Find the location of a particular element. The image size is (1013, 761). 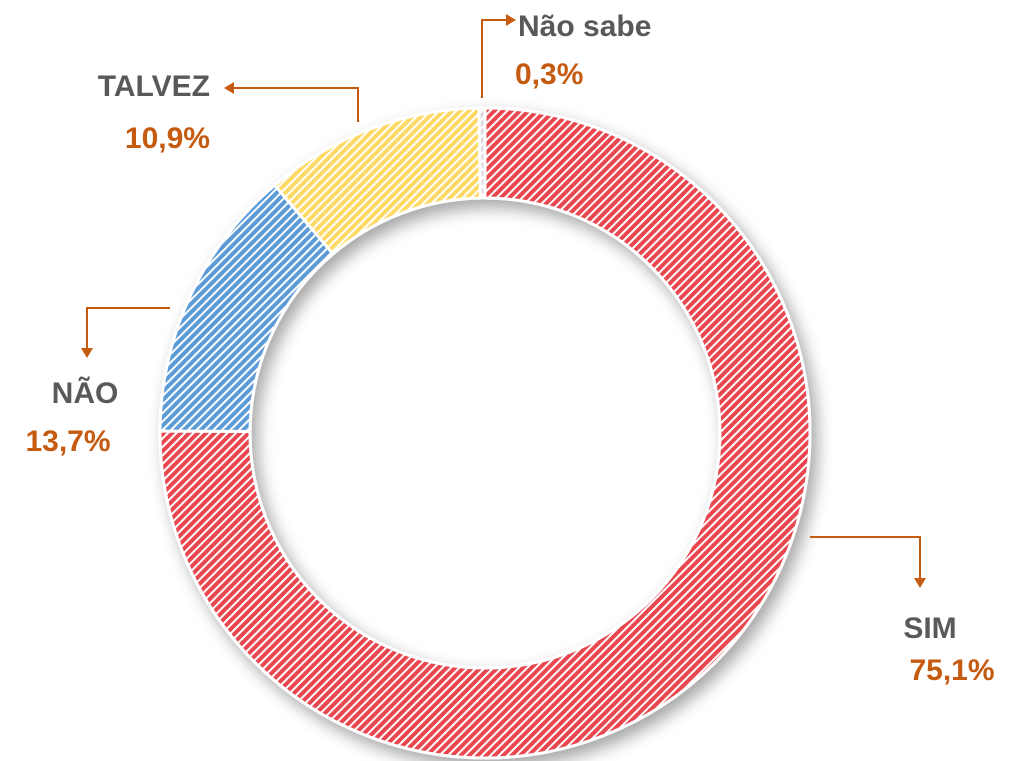

value-label: 10,9% is located at coordinates (167, 138).